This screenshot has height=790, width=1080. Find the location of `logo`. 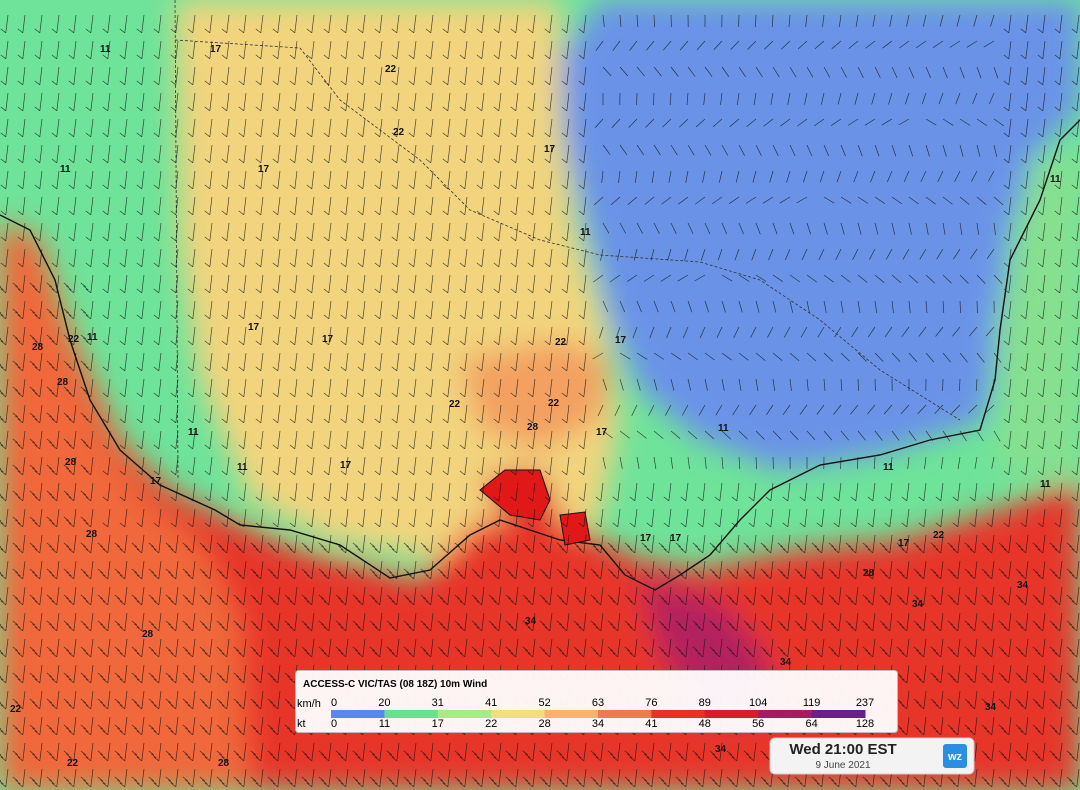

logo is located at coordinates (955, 756).